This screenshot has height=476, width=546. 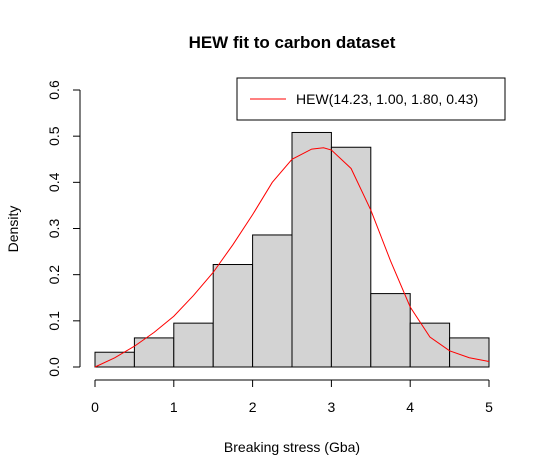 What do you see at coordinates (174, 407) in the screenshot?
I see `x-tick-label: 1` at bounding box center [174, 407].